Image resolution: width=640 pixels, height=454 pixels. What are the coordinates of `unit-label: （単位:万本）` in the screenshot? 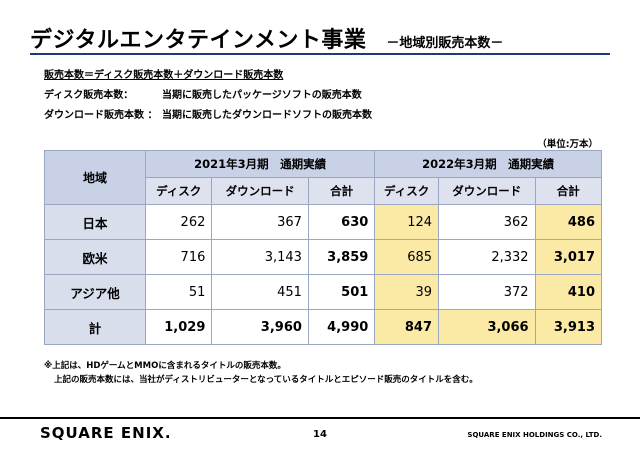 It's located at (567, 144).